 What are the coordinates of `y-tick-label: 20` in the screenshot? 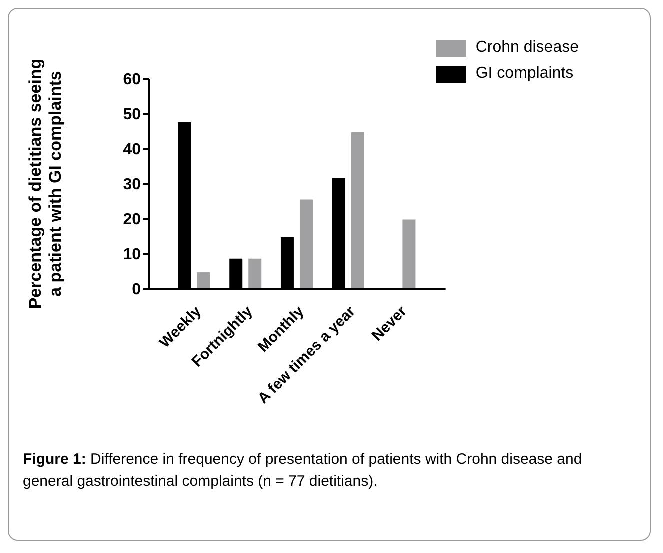 It's located at (132, 220).